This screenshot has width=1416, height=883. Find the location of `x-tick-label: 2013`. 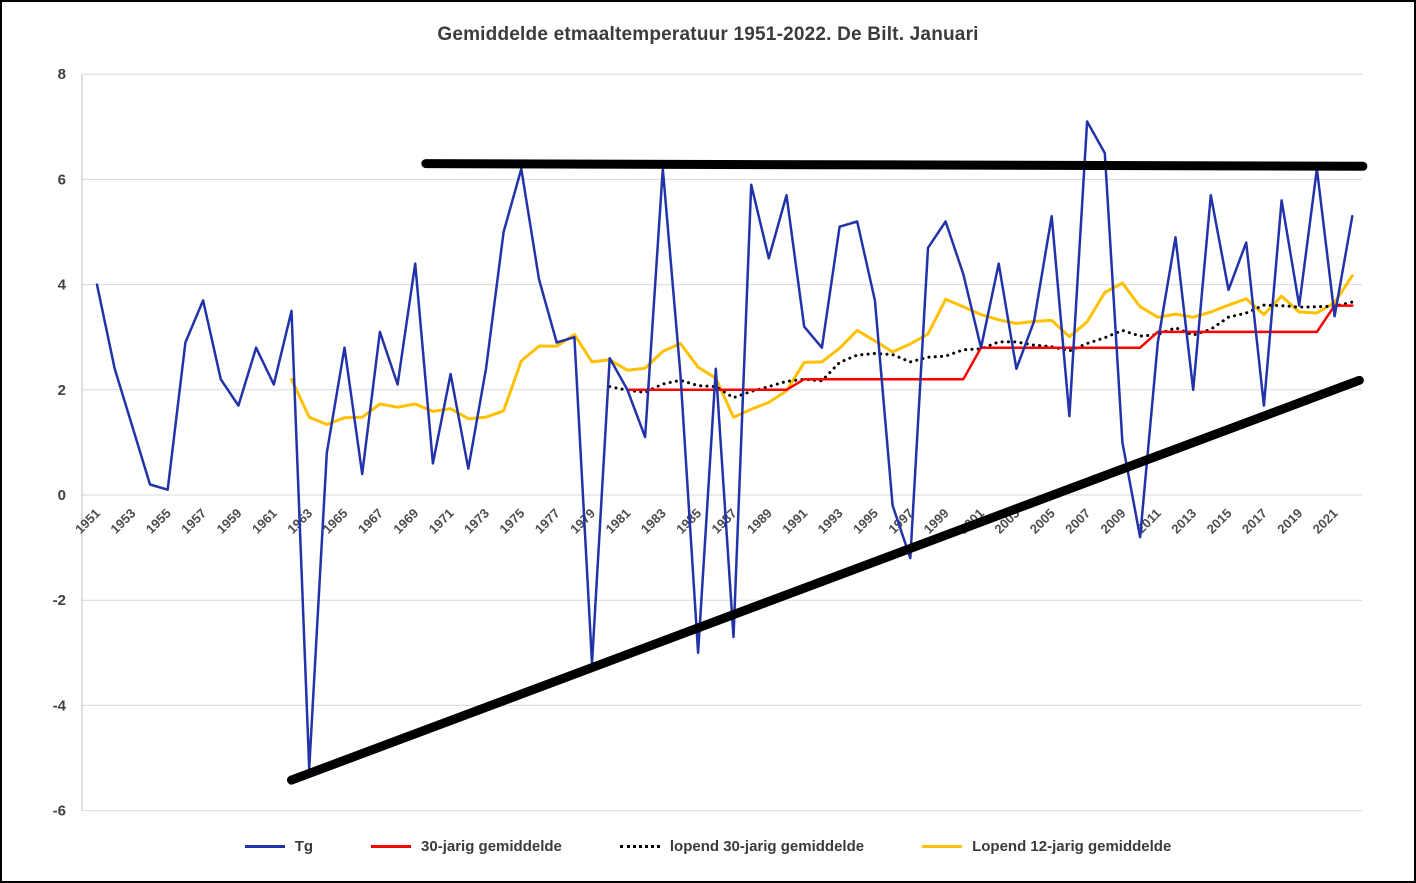

x-tick-label: 2013 is located at coordinates (1183, 521).